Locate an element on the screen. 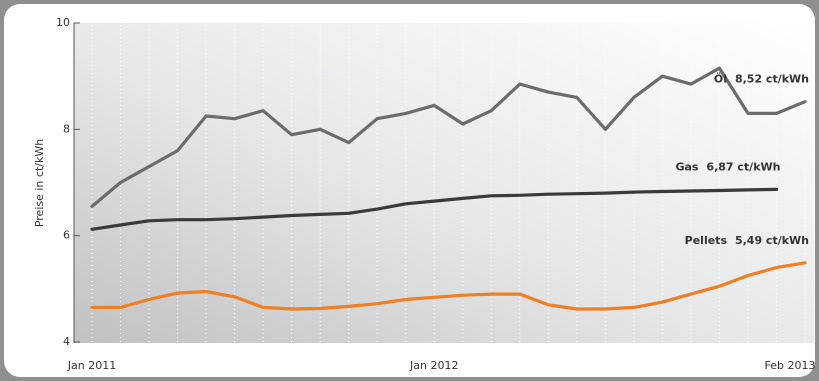 Image resolution: width=819 pixels, height=381 pixels. legend-label: Öl is located at coordinates (720, 79).